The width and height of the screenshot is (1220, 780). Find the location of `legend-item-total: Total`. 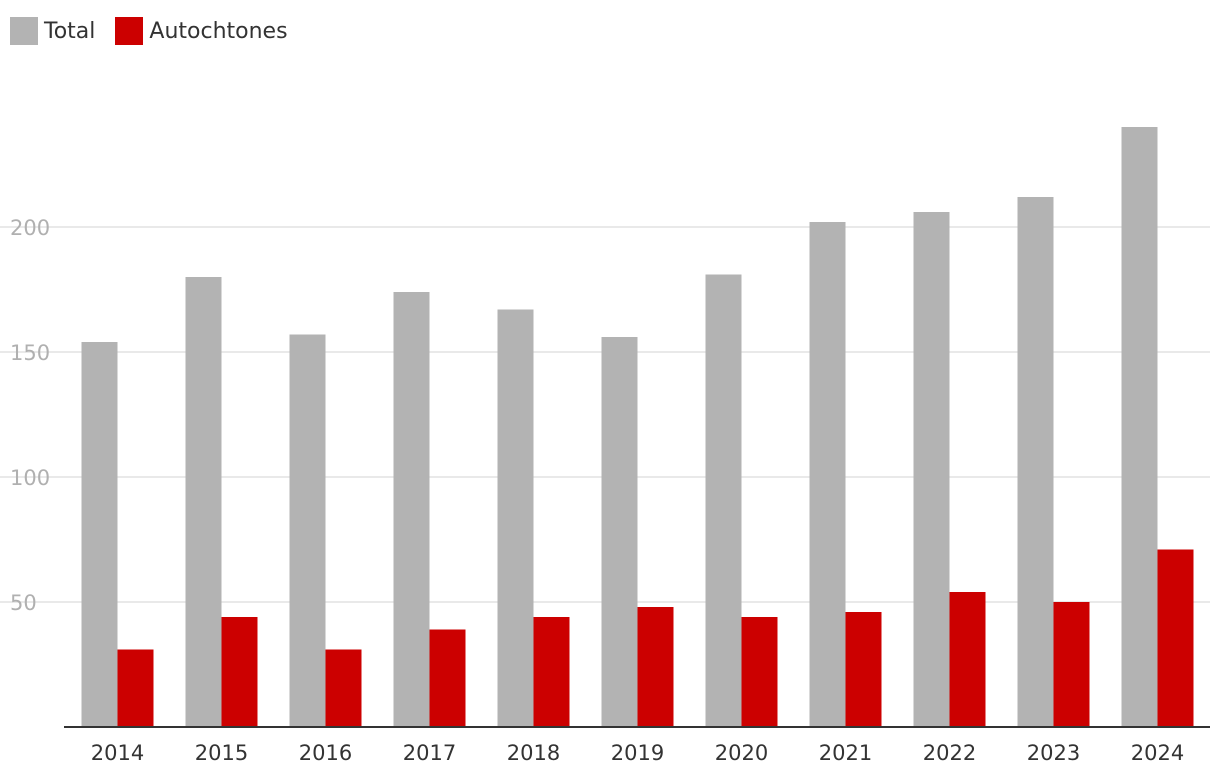

legend-item-total: Total is located at coordinates (52, 31).